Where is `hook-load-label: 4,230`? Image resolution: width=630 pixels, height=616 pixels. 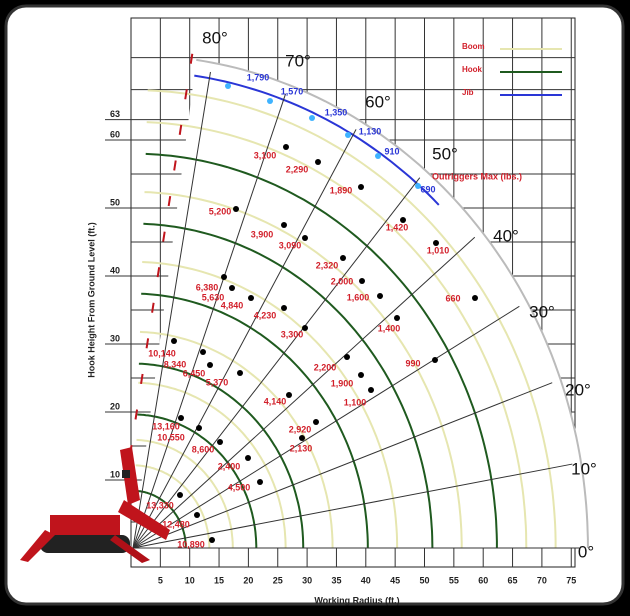
hook-load-label: 4,230 is located at coordinates (265, 315).